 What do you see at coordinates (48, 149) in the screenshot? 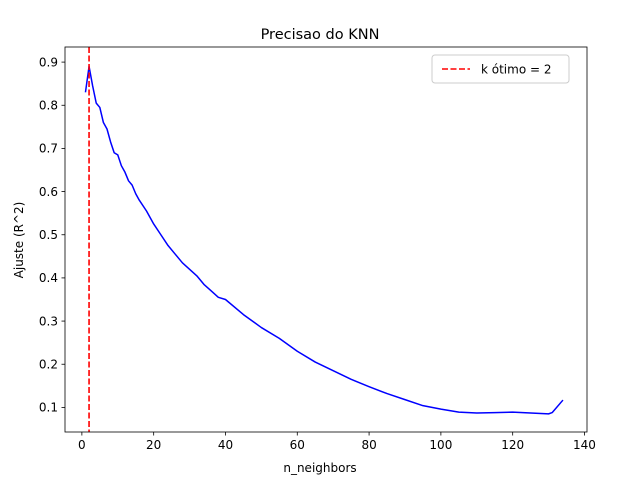
I see `y-tick-label: 0.7` at bounding box center [48, 149].